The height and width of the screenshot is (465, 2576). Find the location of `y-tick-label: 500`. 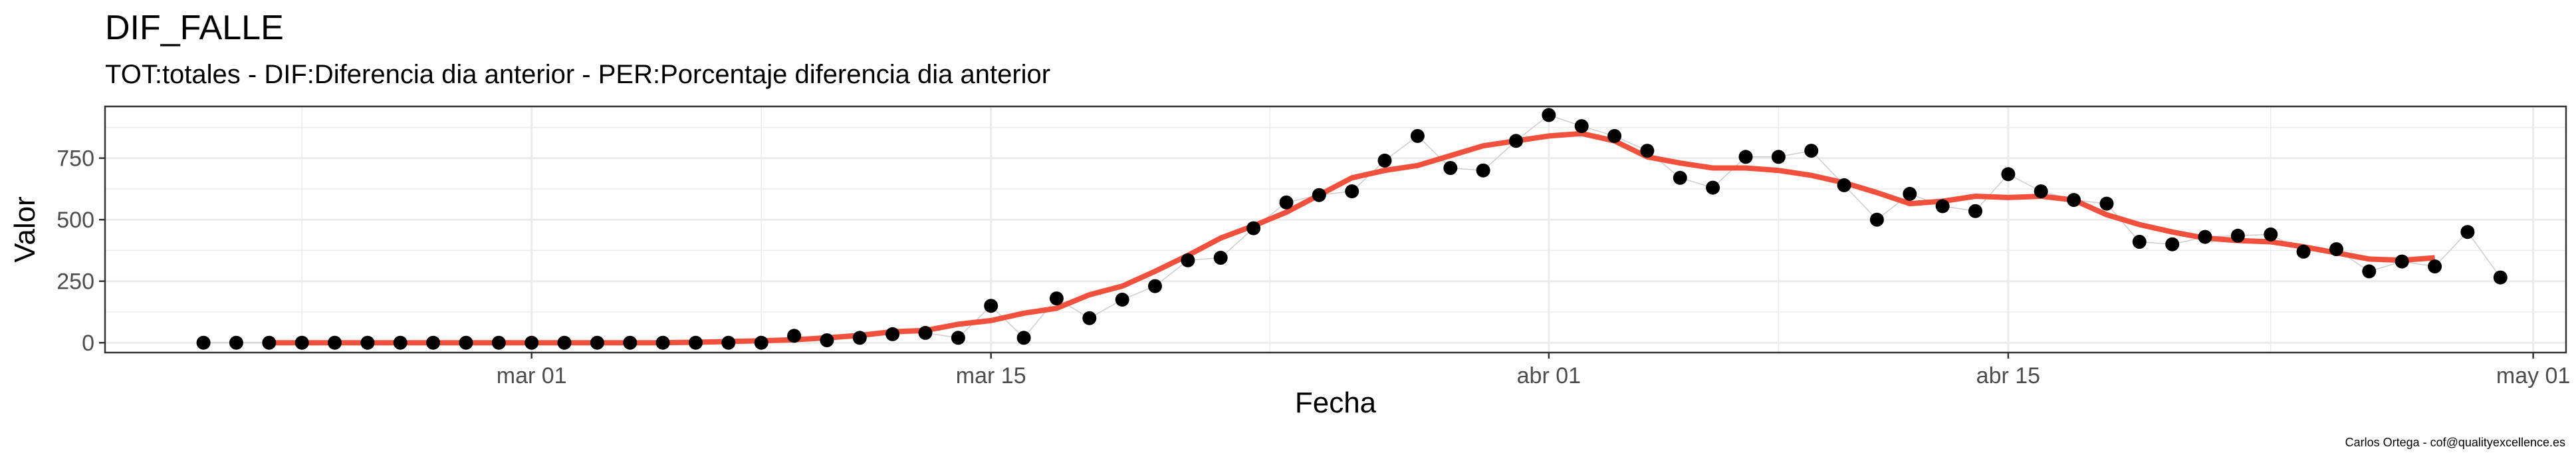

y-tick-label: 500 is located at coordinates (75, 220).